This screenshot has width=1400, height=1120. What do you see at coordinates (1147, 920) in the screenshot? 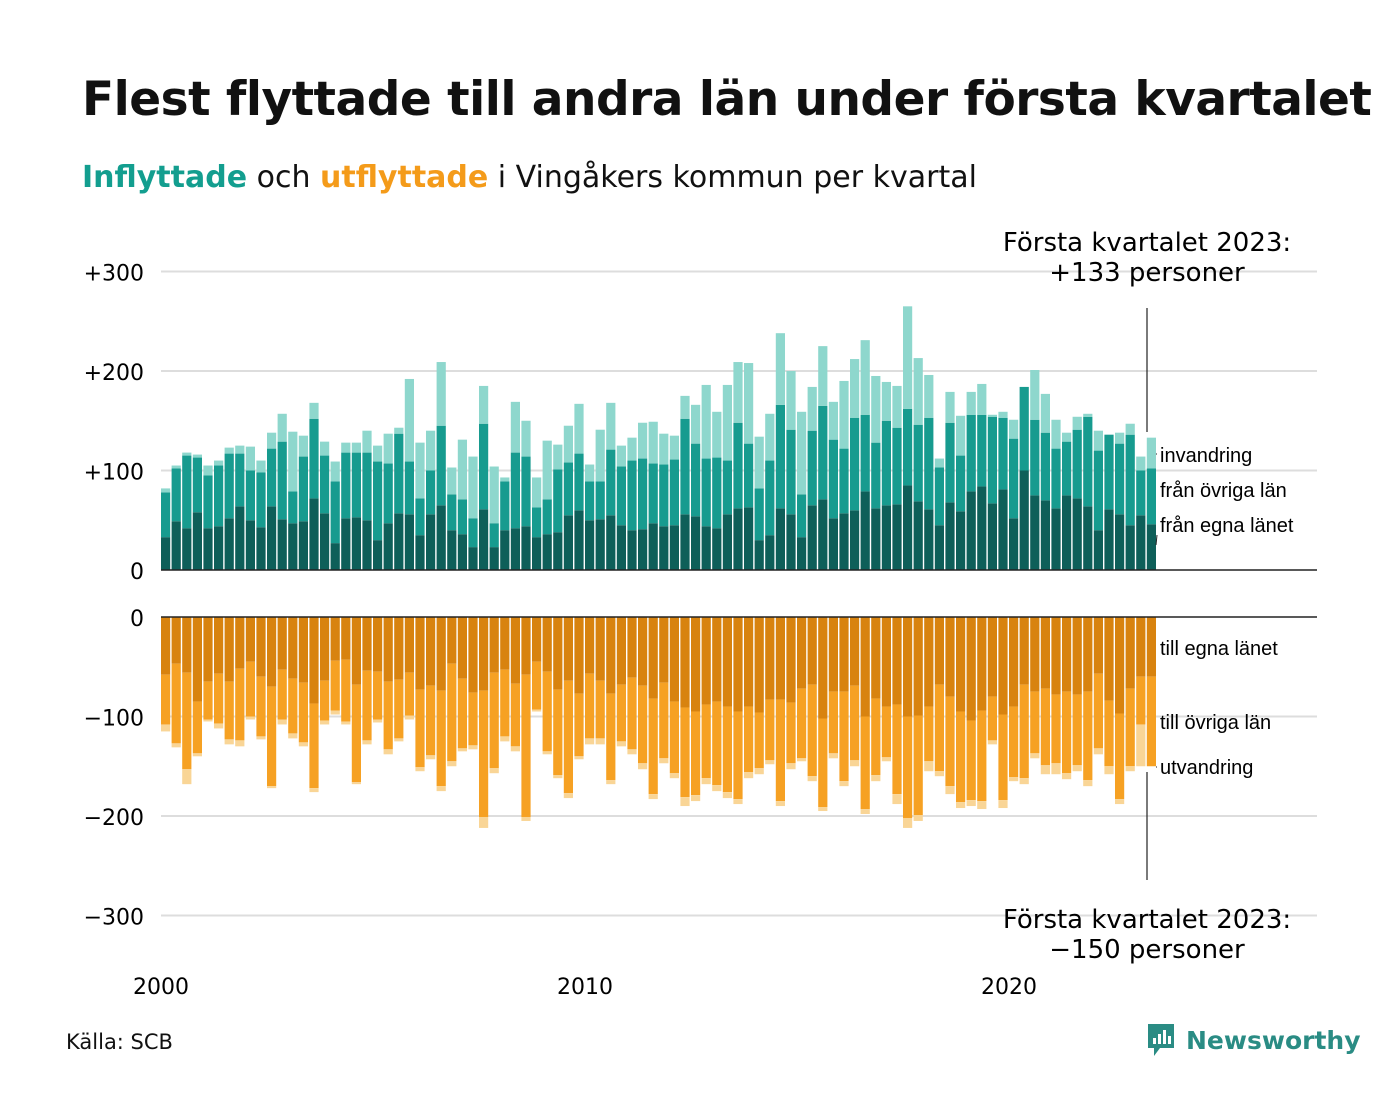
I see `annotation-bottom-line1: Första kvartalet 2023:` at bounding box center [1147, 920].